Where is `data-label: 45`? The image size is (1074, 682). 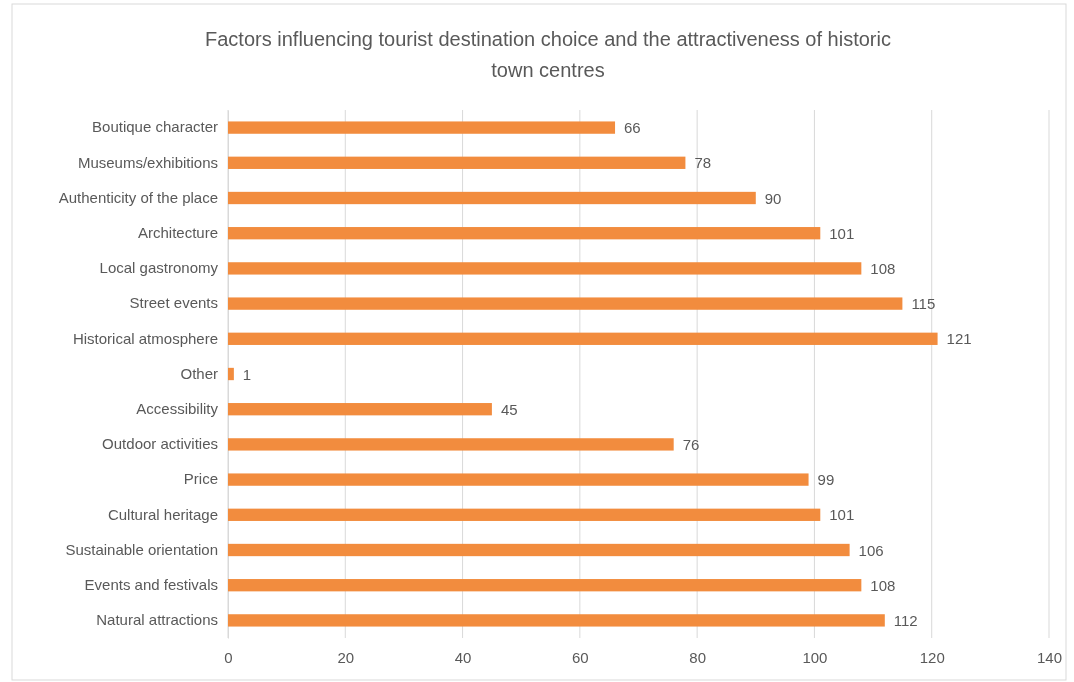
data-label: 45 is located at coordinates (509, 409).